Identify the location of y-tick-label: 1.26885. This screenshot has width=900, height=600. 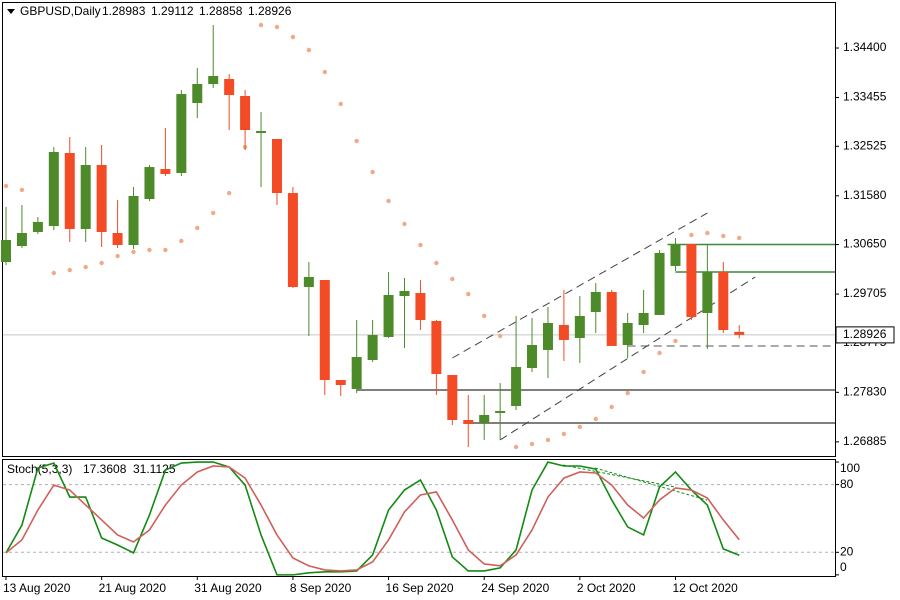
(865, 441).